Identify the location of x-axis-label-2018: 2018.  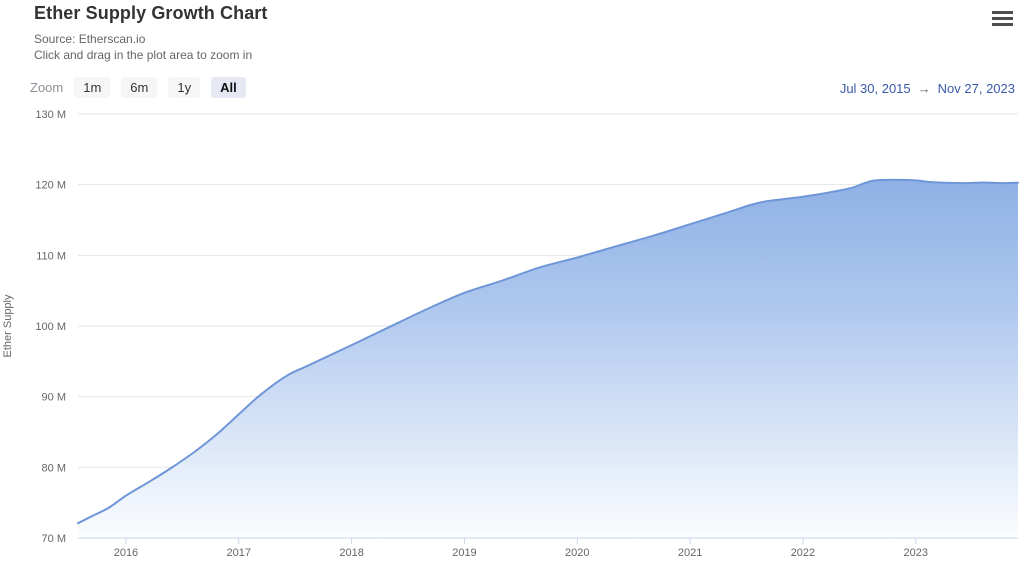
(351, 553).